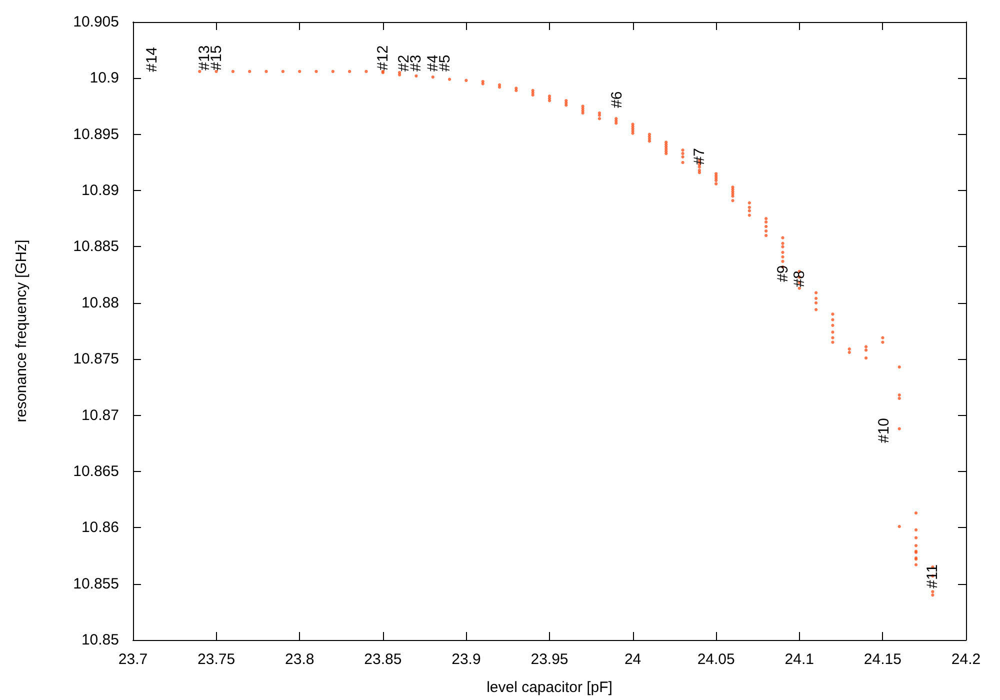 This screenshot has height=700, width=1000. I want to click on annotation: #7, so click(699, 156).